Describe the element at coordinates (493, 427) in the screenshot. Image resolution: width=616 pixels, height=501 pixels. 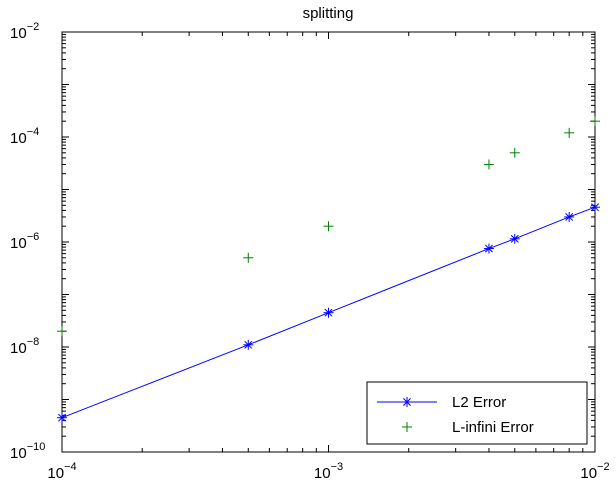
I see `legend-label: L-infini Error` at that location.